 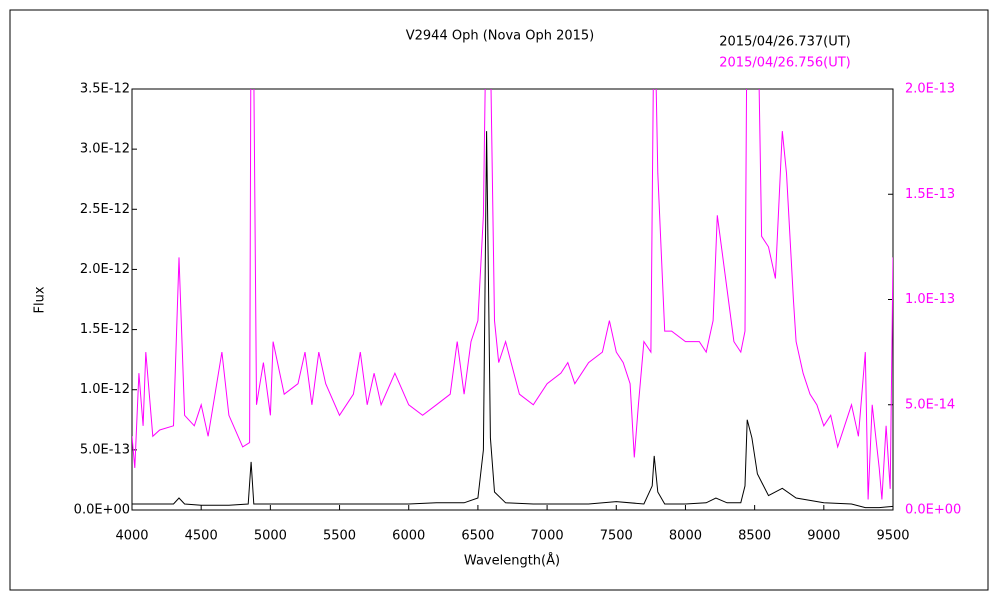 I want to click on y-tick-label: 2.0E-12, so click(x=105, y=269).